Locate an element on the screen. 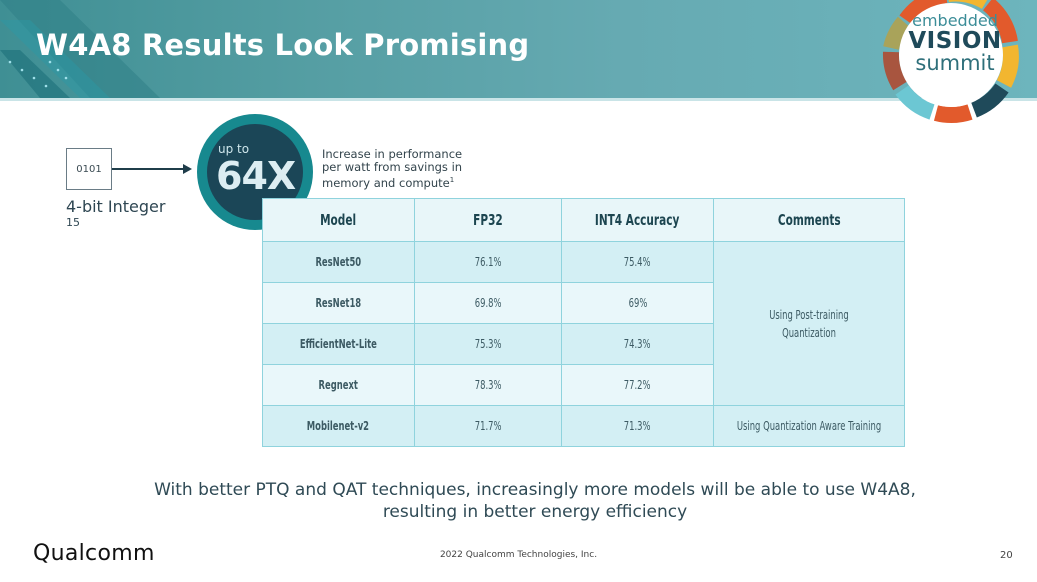 The height and width of the screenshot is (582, 1037). logo-line-summit: summit is located at coordinates (955, 63).